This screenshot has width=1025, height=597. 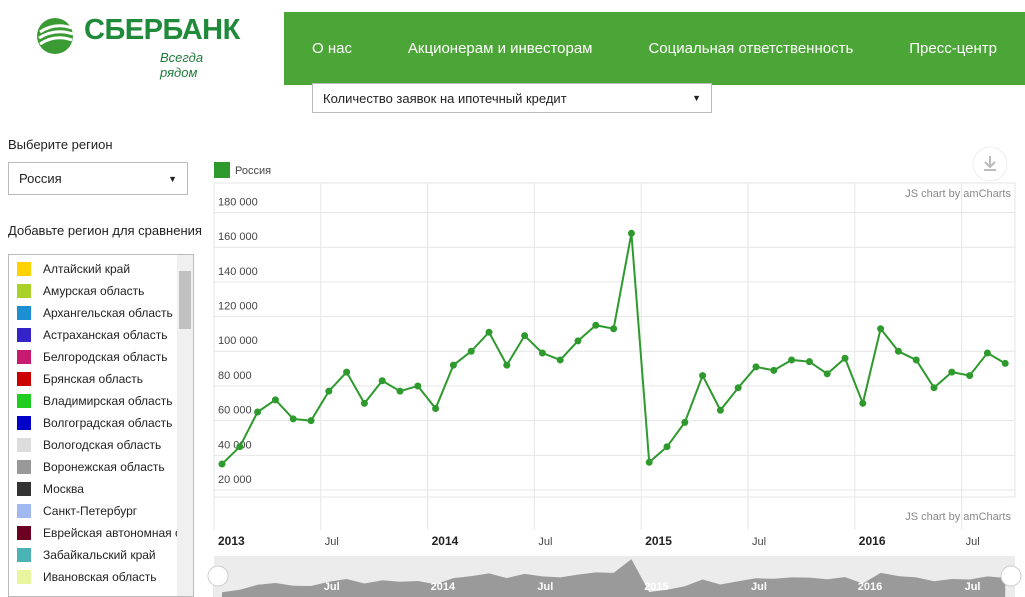 I want to click on y-tick-label: 20 000, so click(x=235, y=480).